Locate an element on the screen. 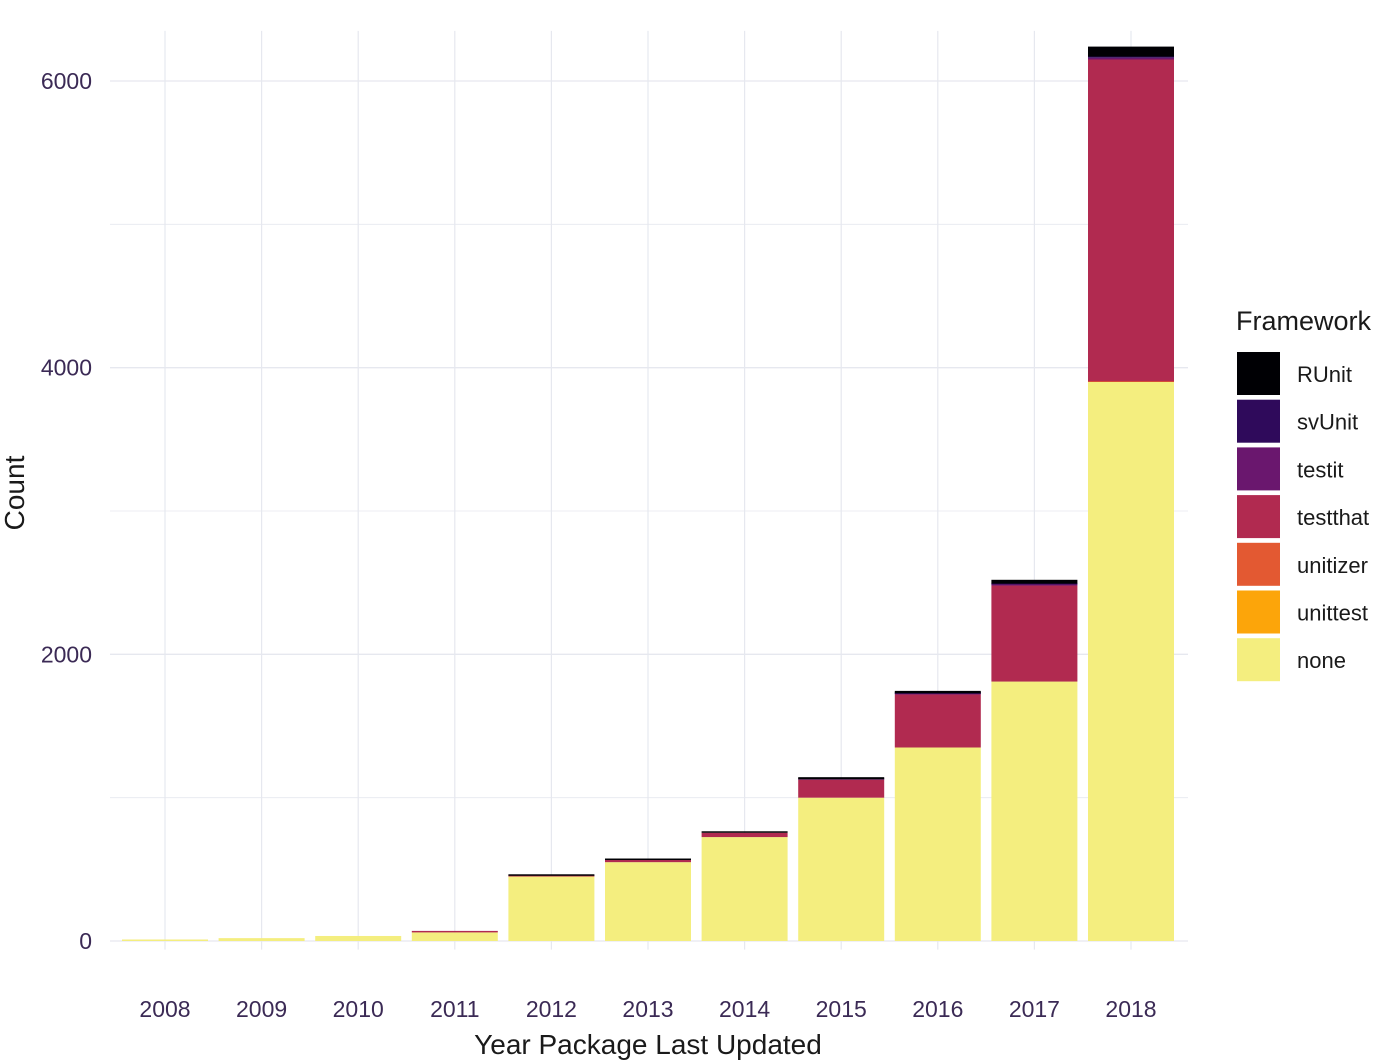 The height and width of the screenshot is (1064, 1388). legend-title: Framework is located at coordinates (1304, 321).